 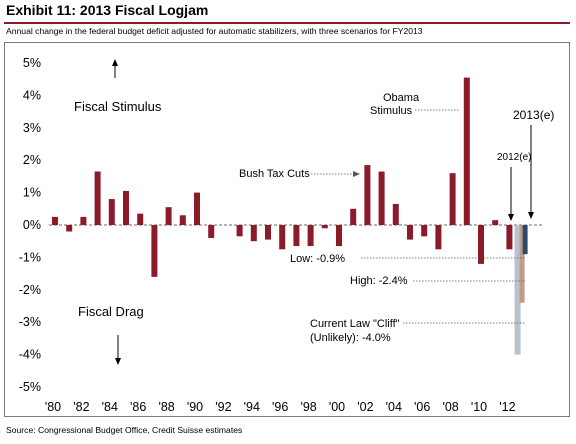 I want to click on bar-2004, so click(x=395, y=214).